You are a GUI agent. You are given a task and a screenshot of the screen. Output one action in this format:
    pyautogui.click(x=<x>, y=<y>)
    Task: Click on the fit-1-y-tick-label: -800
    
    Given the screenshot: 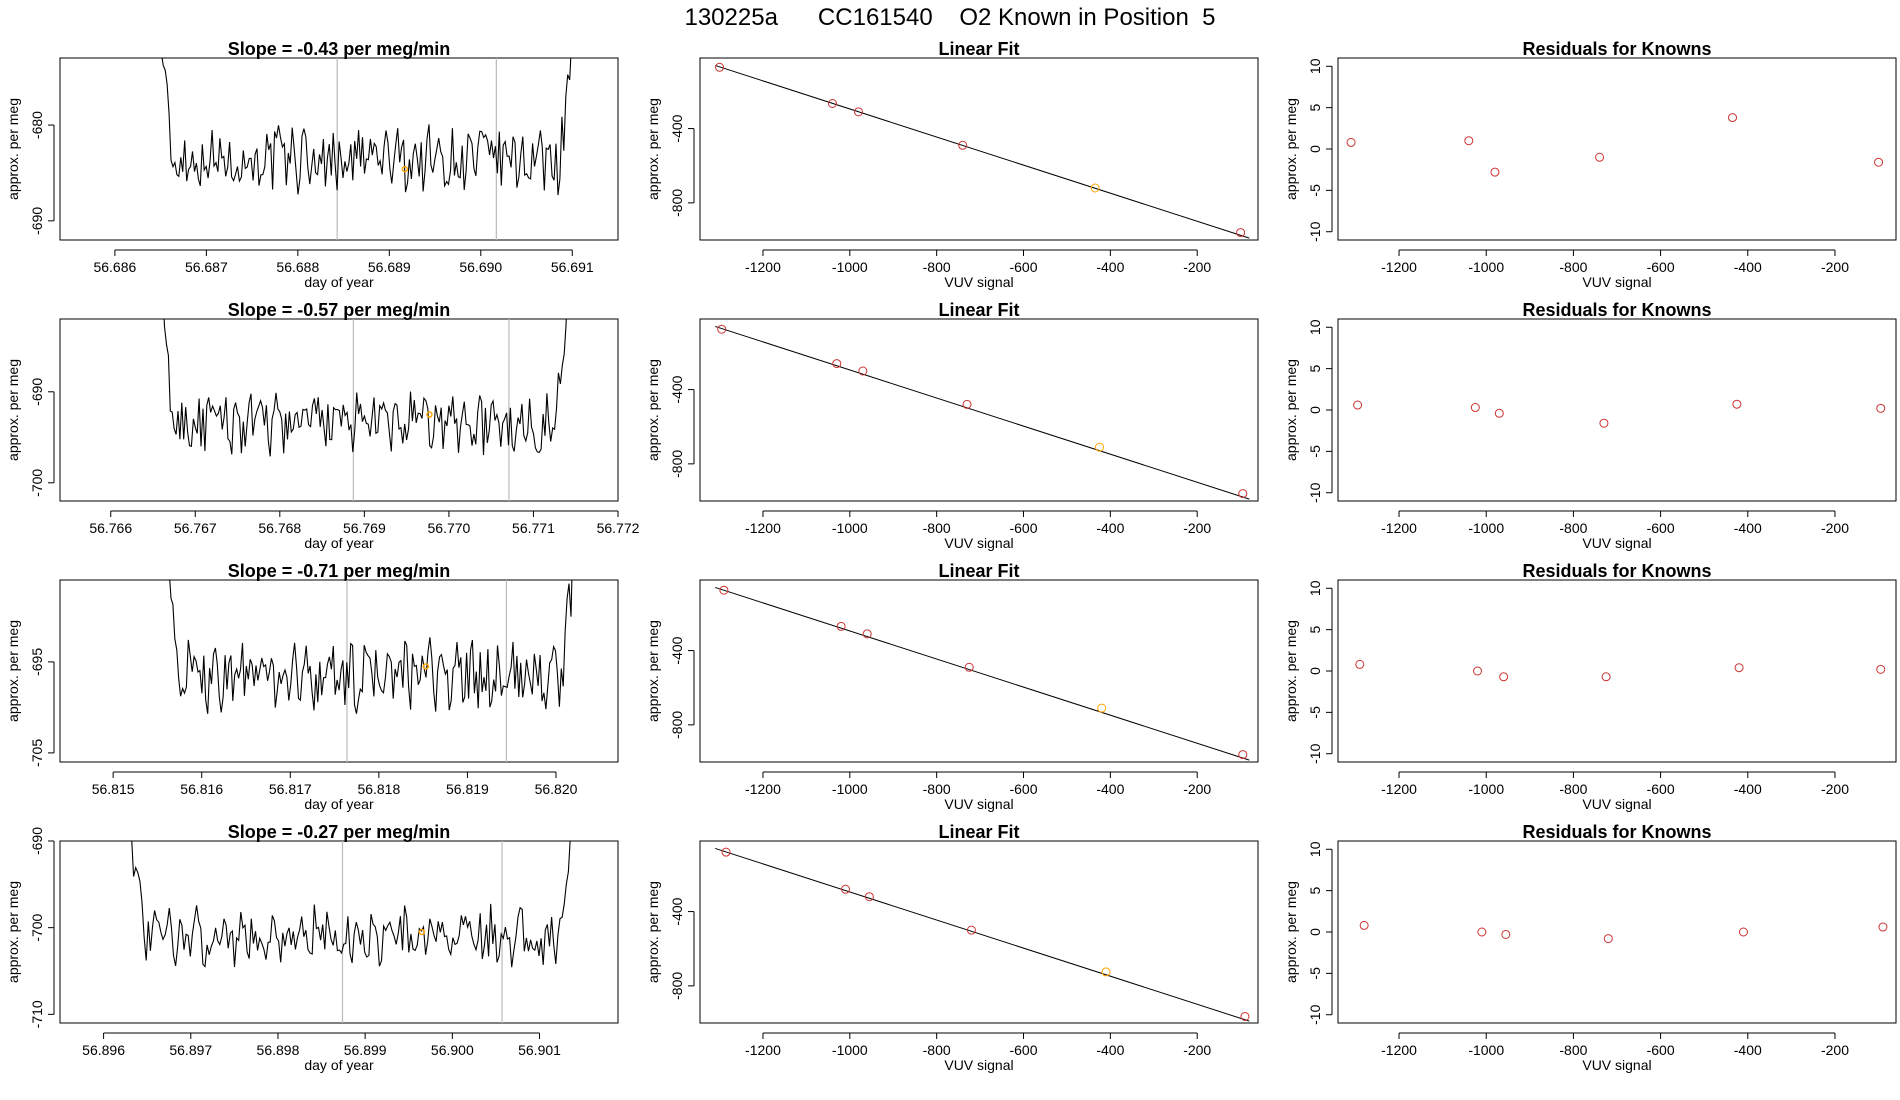 What is the action you would take?
    pyautogui.click(x=677, y=203)
    